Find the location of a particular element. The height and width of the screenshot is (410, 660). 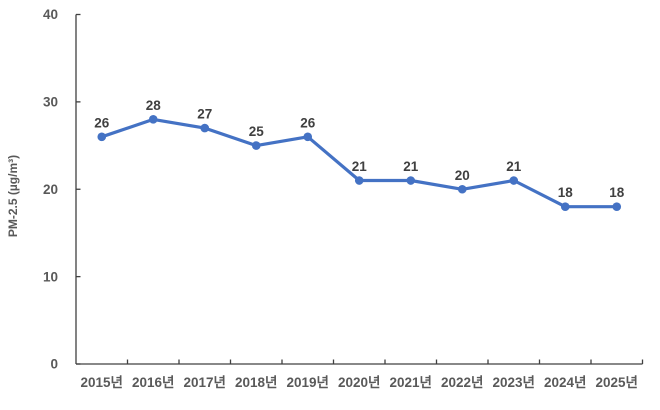

x-tick-label: 2020년 is located at coordinates (359, 382).